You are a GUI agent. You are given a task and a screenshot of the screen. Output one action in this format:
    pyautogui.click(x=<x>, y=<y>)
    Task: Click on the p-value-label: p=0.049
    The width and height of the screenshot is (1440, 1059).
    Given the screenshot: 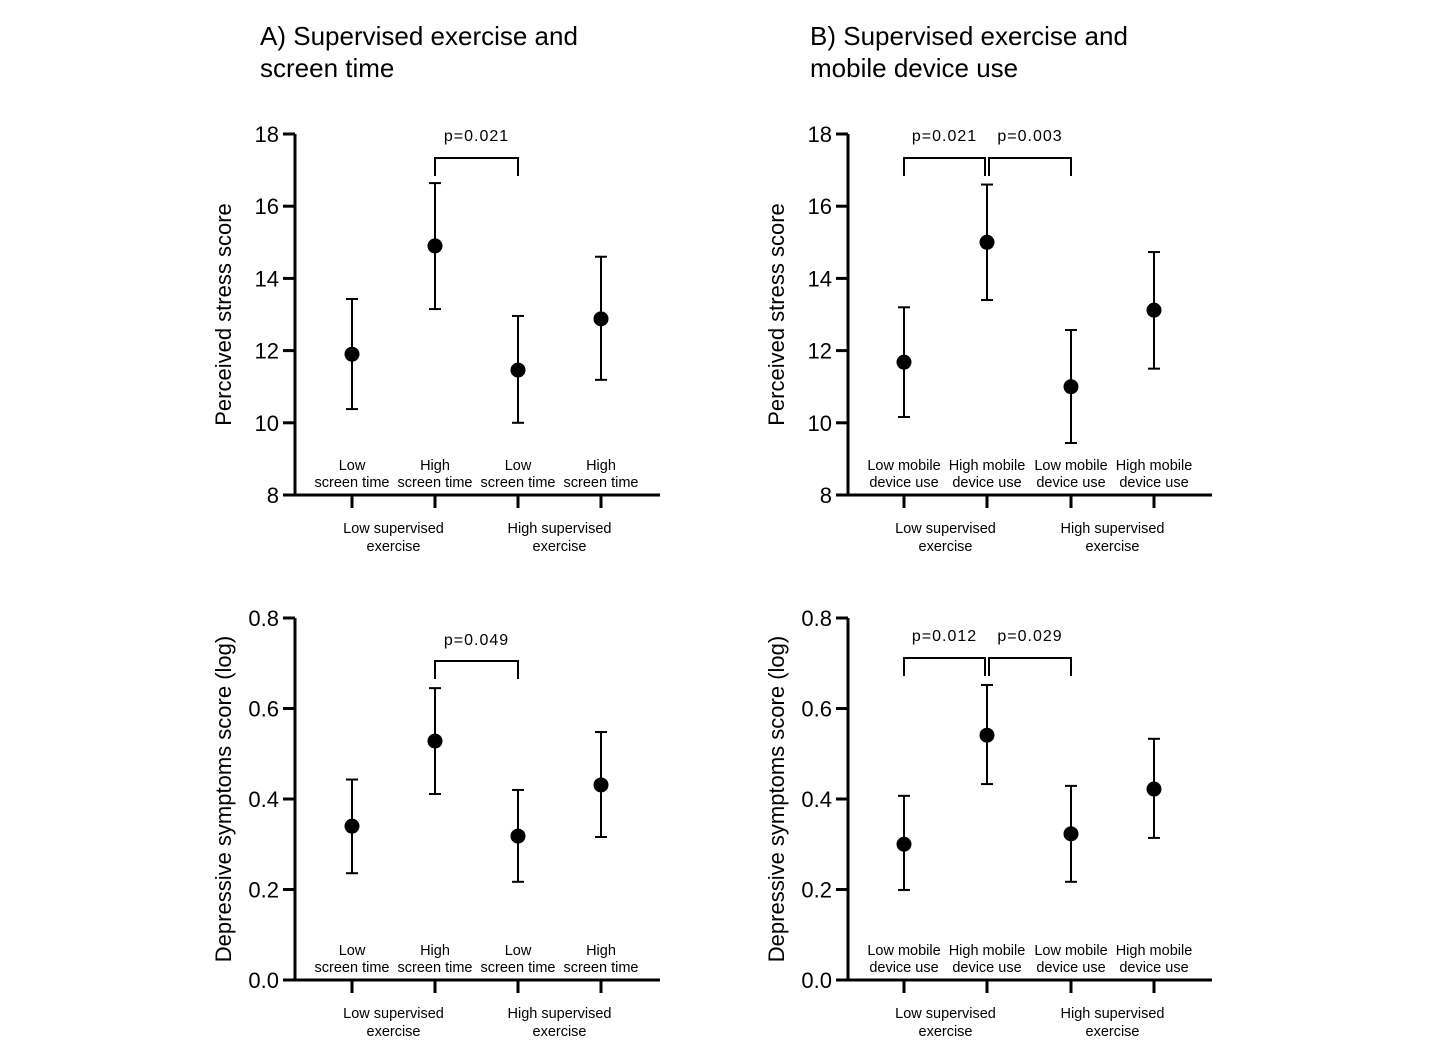 What is the action you would take?
    pyautogui.click(x=476, y=640)
    